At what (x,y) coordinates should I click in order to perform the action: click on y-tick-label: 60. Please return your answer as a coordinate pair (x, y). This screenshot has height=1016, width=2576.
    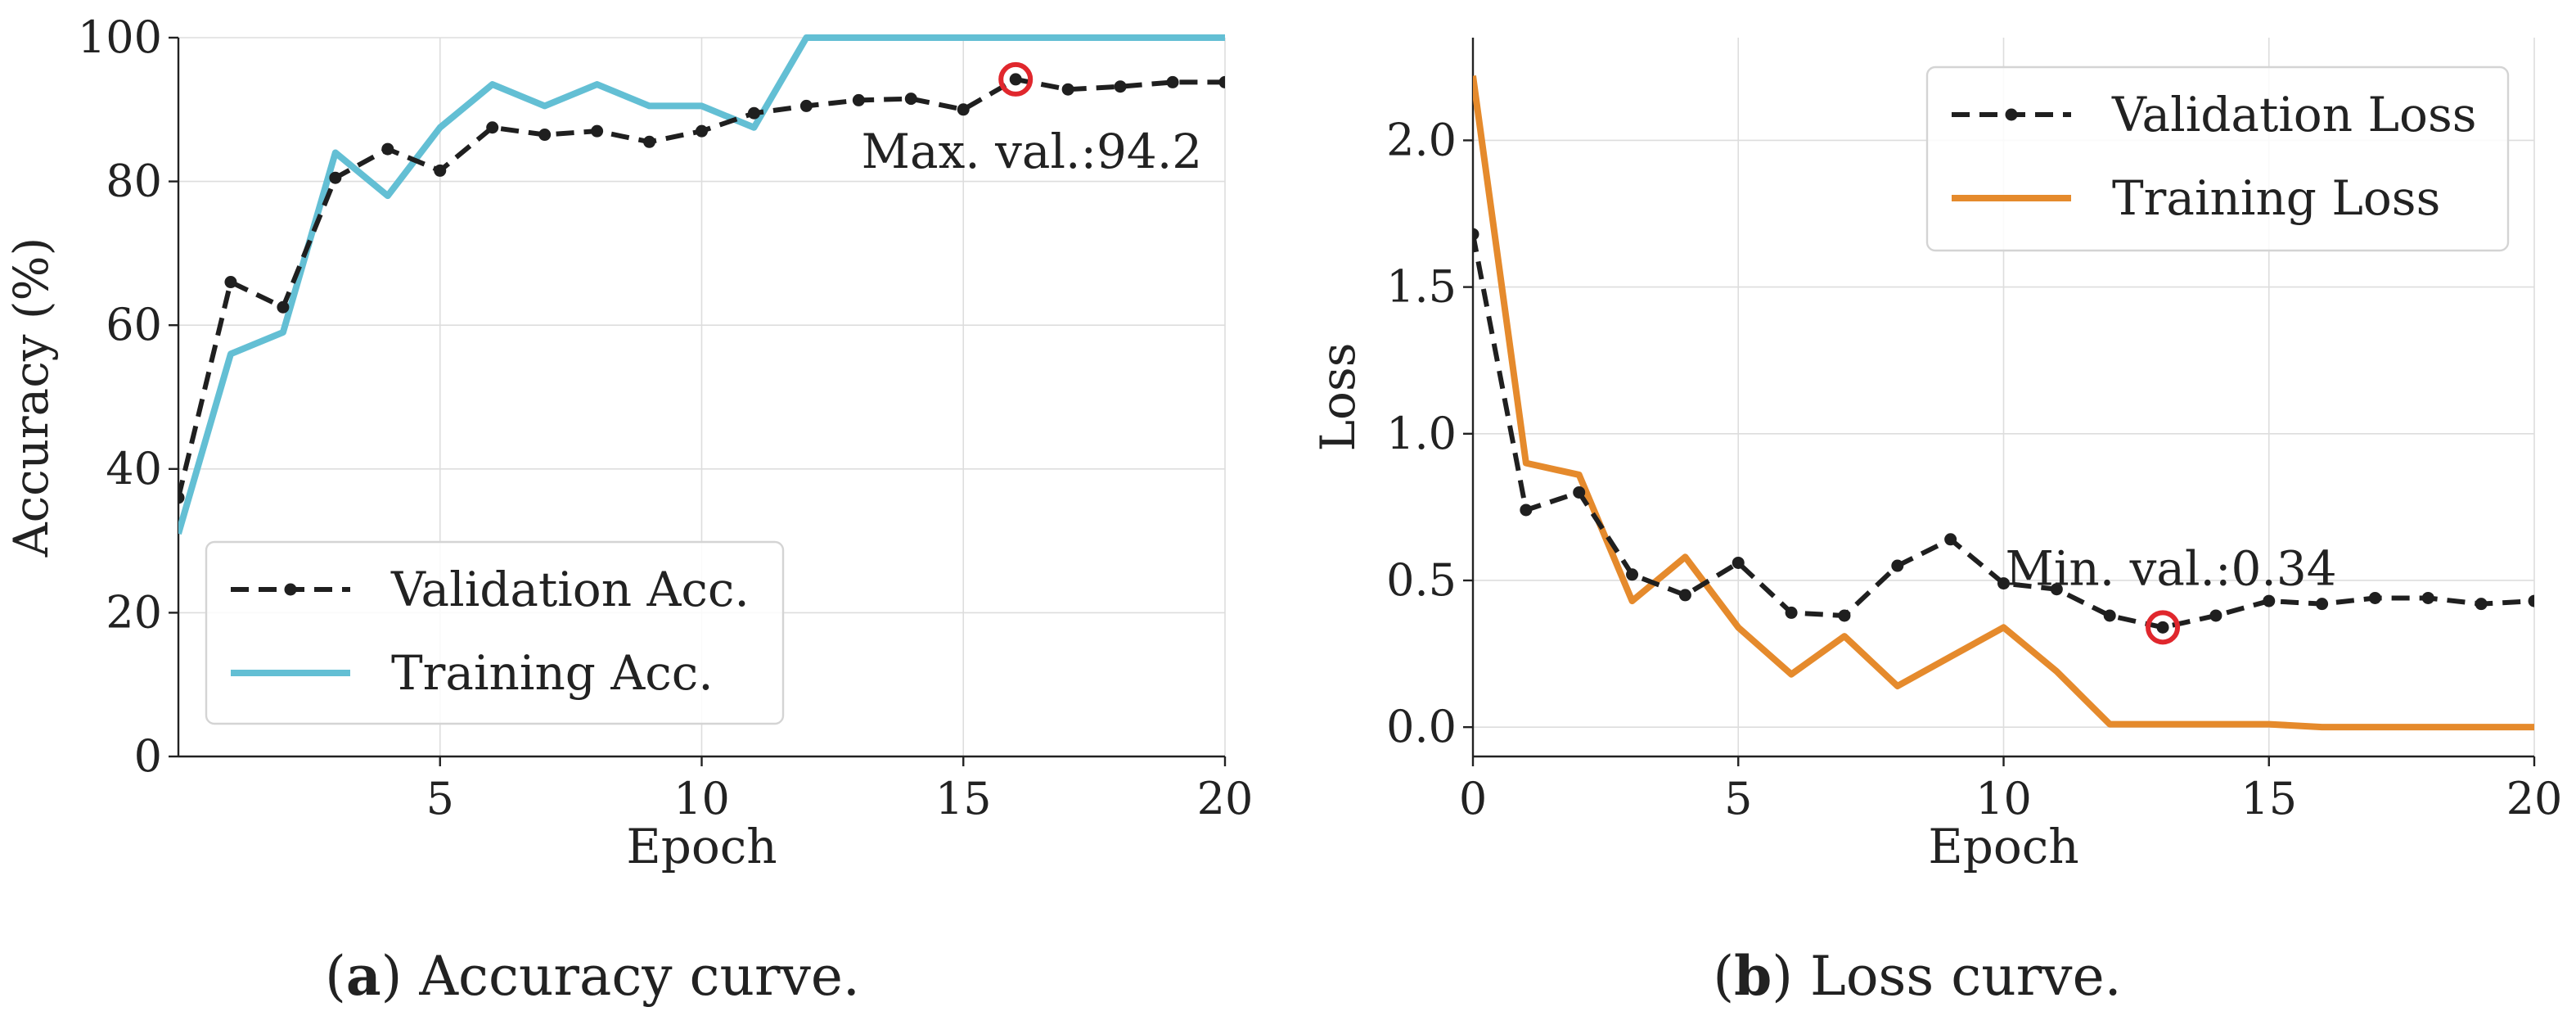
    Looking at the image, I should click on (134, 325).